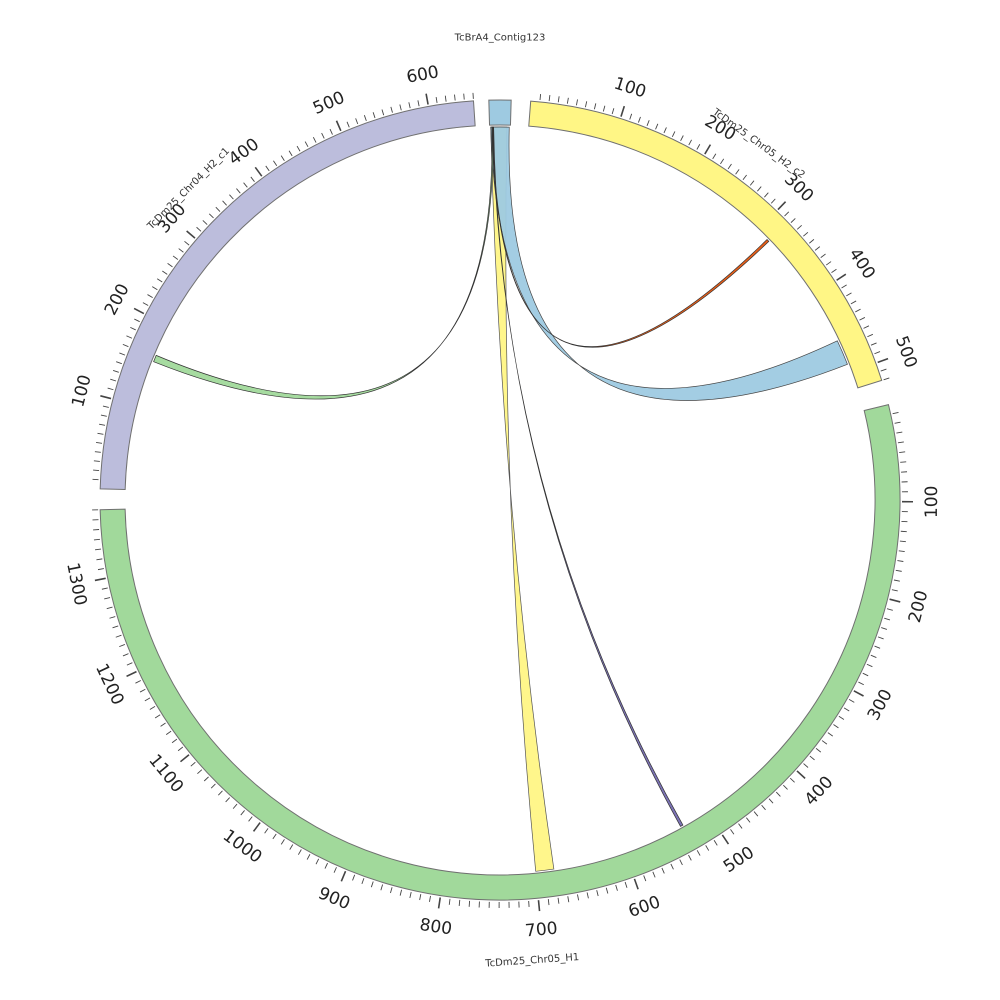 The height and width of the screenshot is (1000, 1000). Describe the element at coordinates (435, 927) in the screenshot. I see `tick-label: 800` at that location.